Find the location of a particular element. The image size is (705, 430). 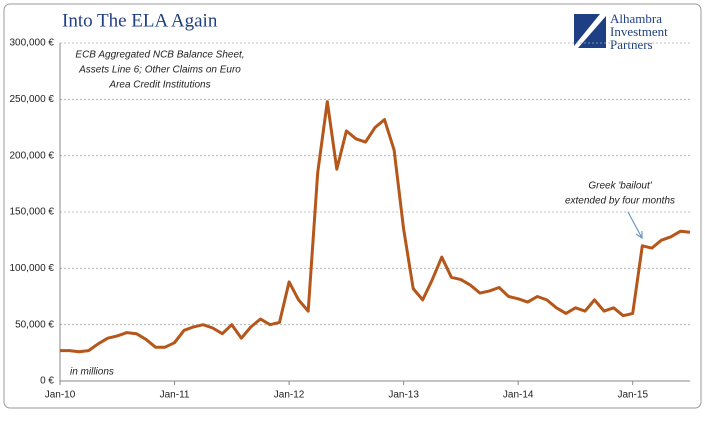

y-tick-label: 250,000 € is located at coordinates (32, 99).